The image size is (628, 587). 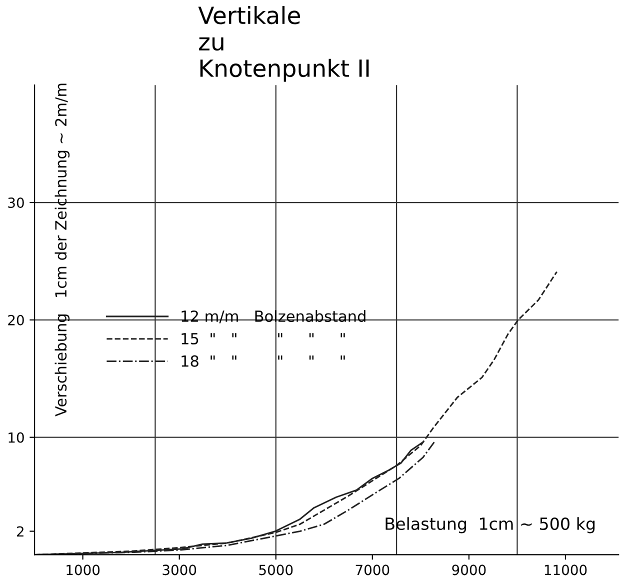 I want to click on y-tick-label: 20, so click(x=16, y=320).